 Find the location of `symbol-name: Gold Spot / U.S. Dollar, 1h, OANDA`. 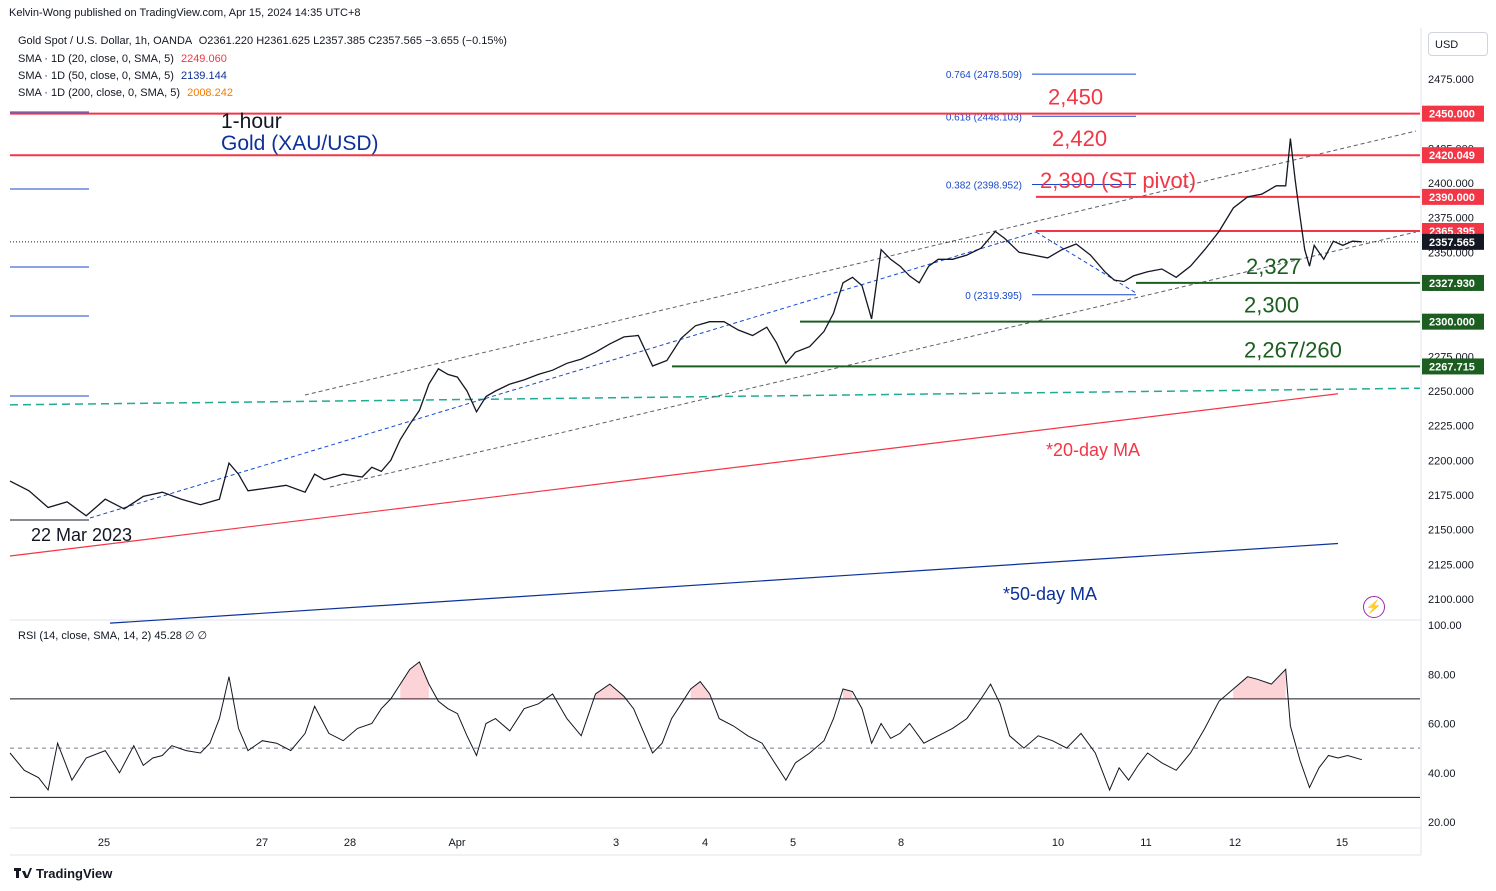

symbol-name: Gold Spot / U.S. Dollar, 1h, OANDA is located at coordinates (105, 41).